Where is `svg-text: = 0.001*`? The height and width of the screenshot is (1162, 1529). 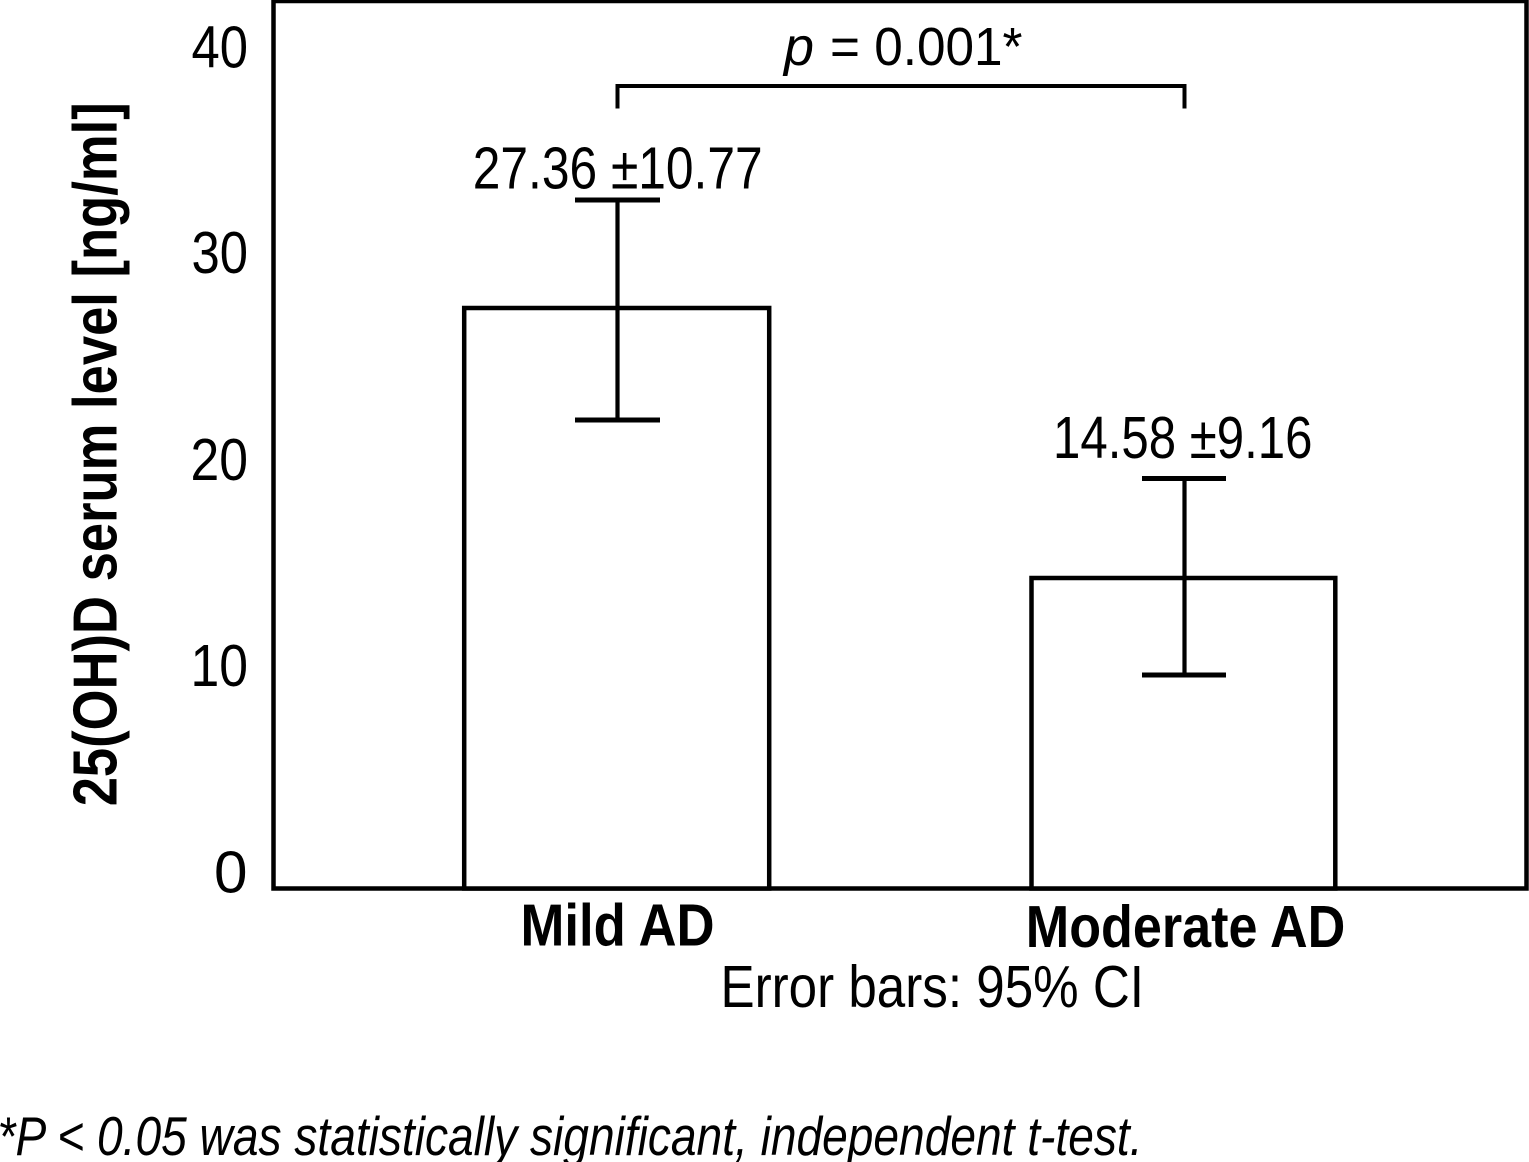 svg-text: = 0.001* is located at coordinates (926, 47).